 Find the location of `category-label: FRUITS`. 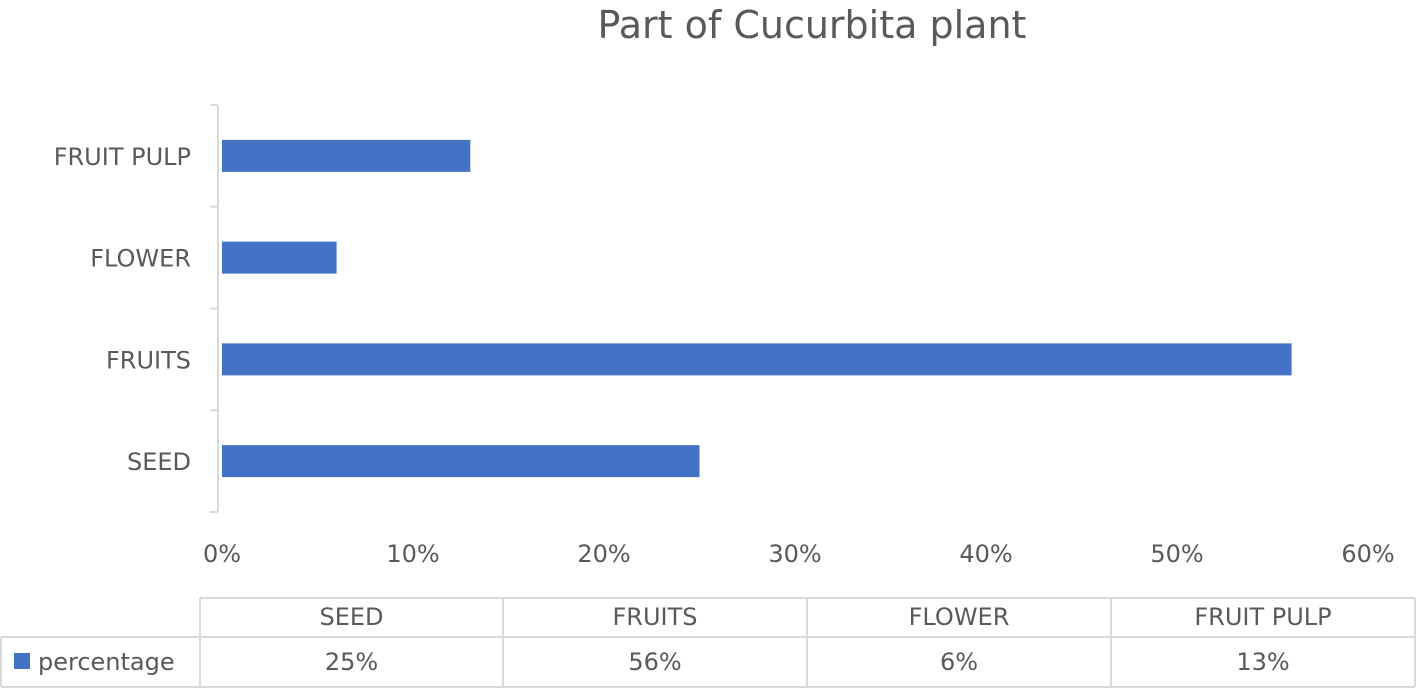

category-label: FRUITS is located at coordinates (148, 360).